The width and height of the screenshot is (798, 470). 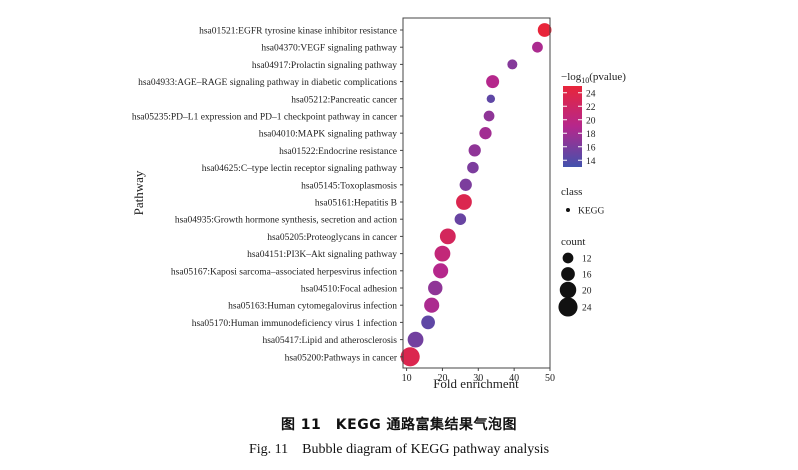 What do you see at coordinates (138, 192) in the screenshot?
I see `y-axis-label: Pathway` at bounding box center [138, 192].